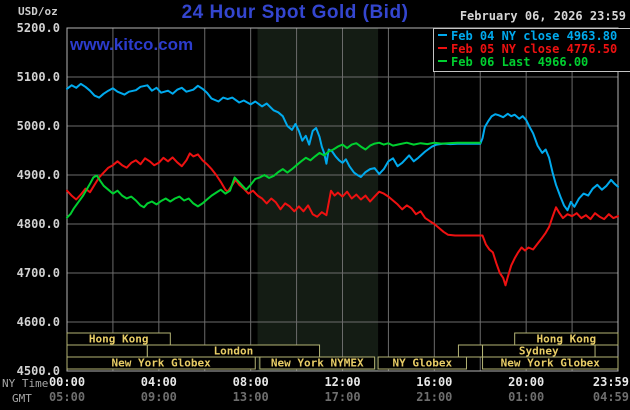 The image size is (630, 410). I want to click on gmt-tick-label: 17:00, so click(342, 397).